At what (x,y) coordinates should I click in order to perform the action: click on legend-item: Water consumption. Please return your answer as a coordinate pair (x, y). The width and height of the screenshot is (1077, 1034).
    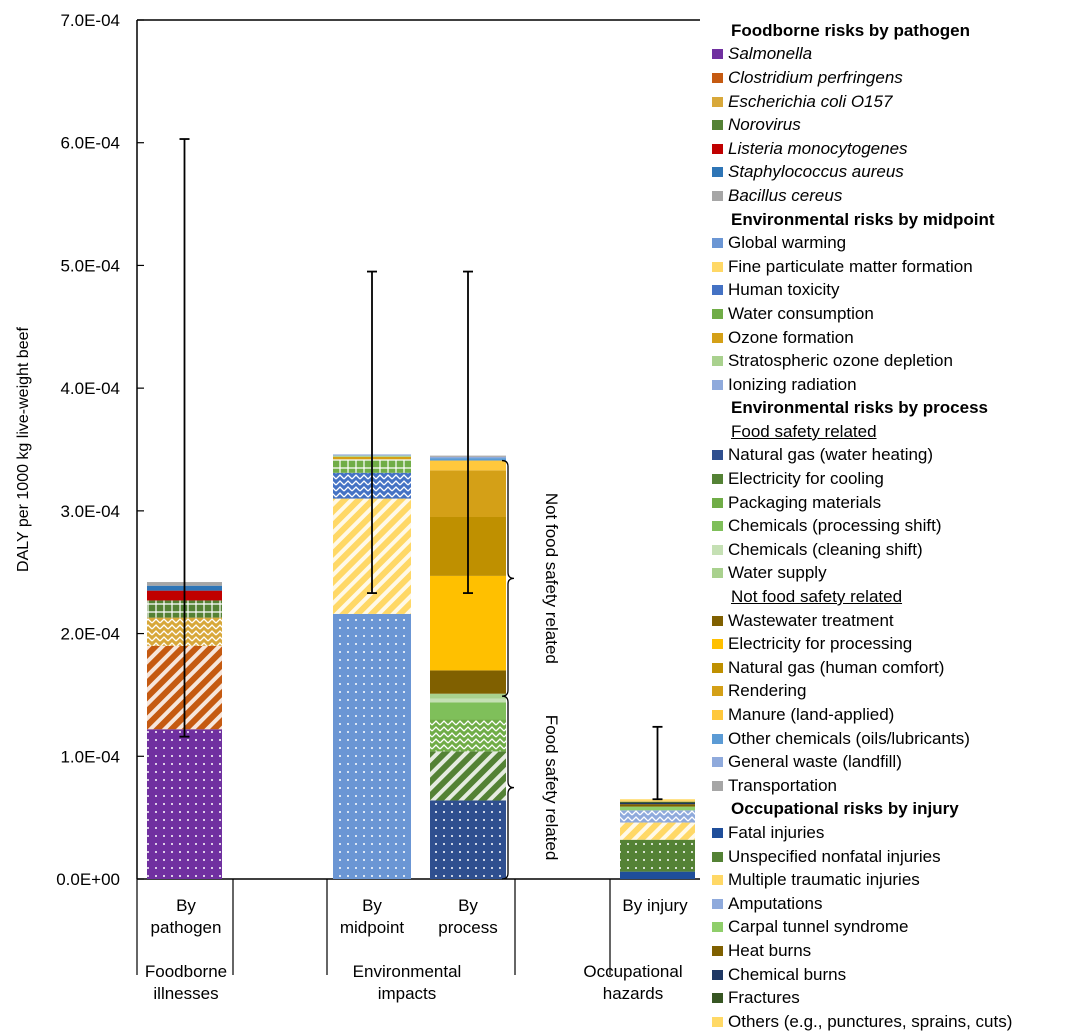
    Looking at the image, I should click on (892, 314).